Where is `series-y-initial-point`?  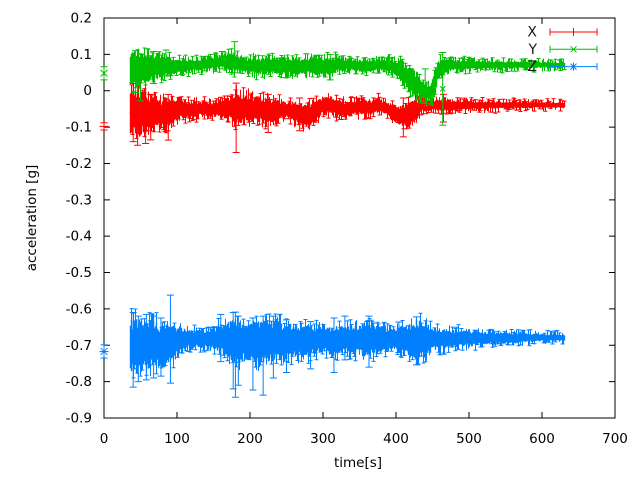
series-y-initial-point is located at coordinates (104, 73).